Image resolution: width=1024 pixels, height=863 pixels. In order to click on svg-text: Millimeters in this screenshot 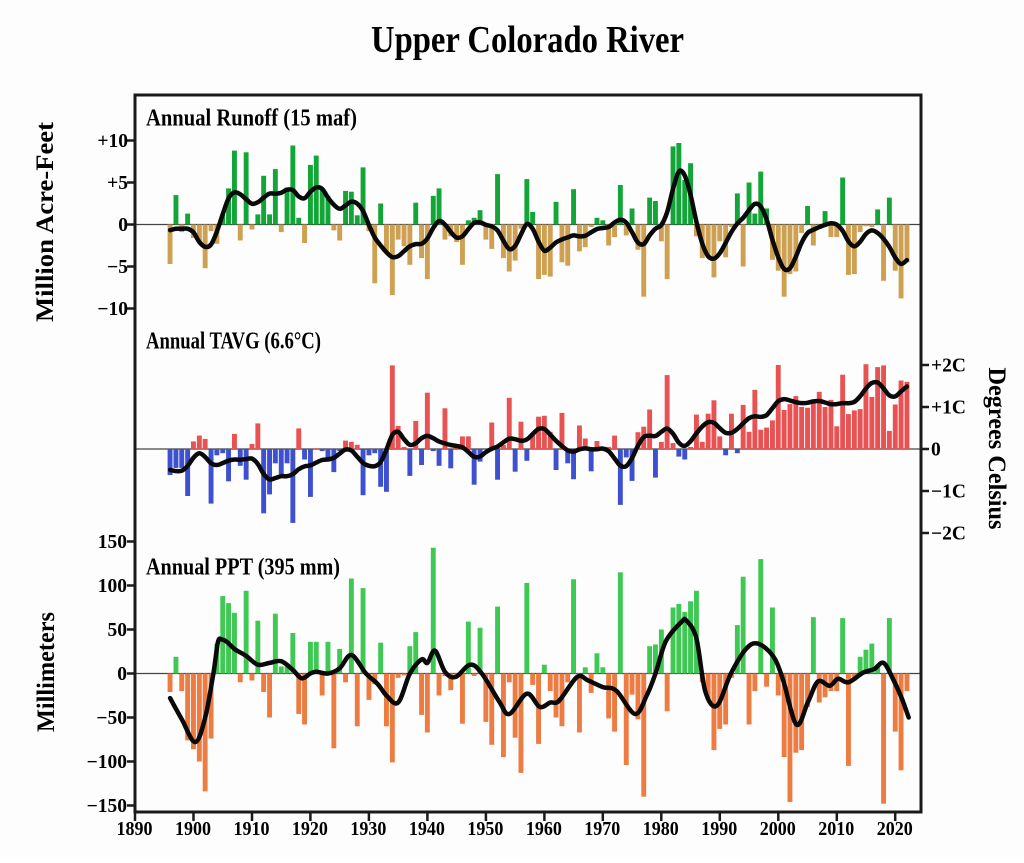, I will do `click(46, 672)`.